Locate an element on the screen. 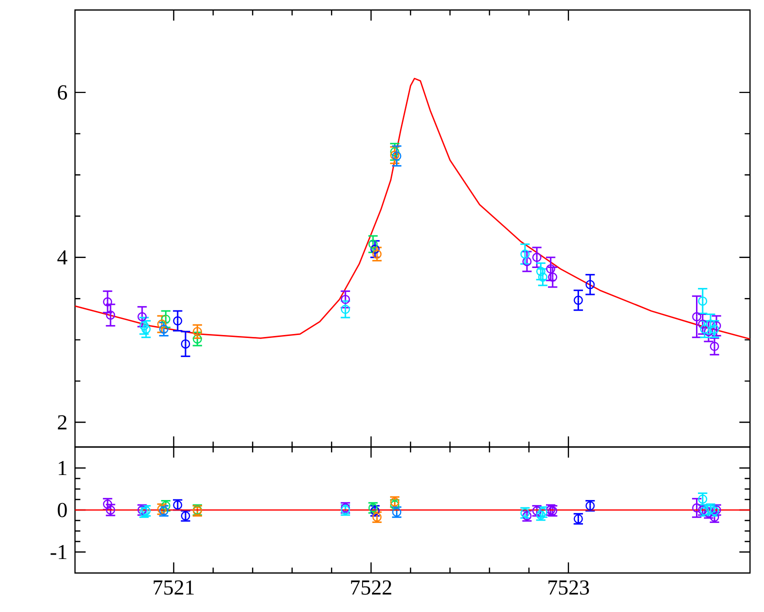  y-tick-label: 6 is located at coordinates (62, 92).